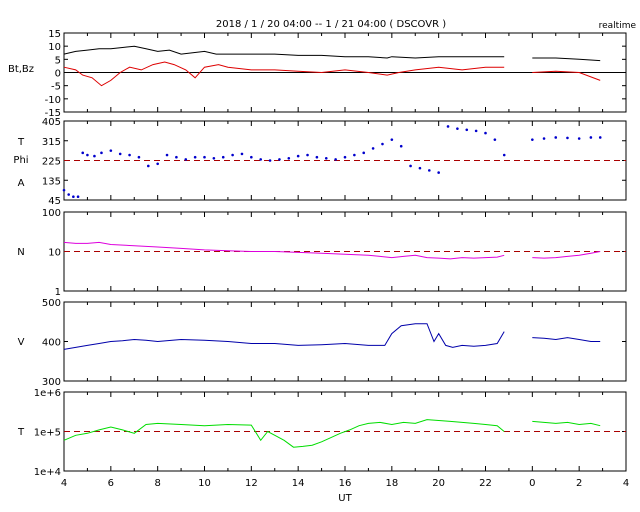 The width and height of the screenshot is (640, 512). I want to click on speed-frame, so click(345, 341).